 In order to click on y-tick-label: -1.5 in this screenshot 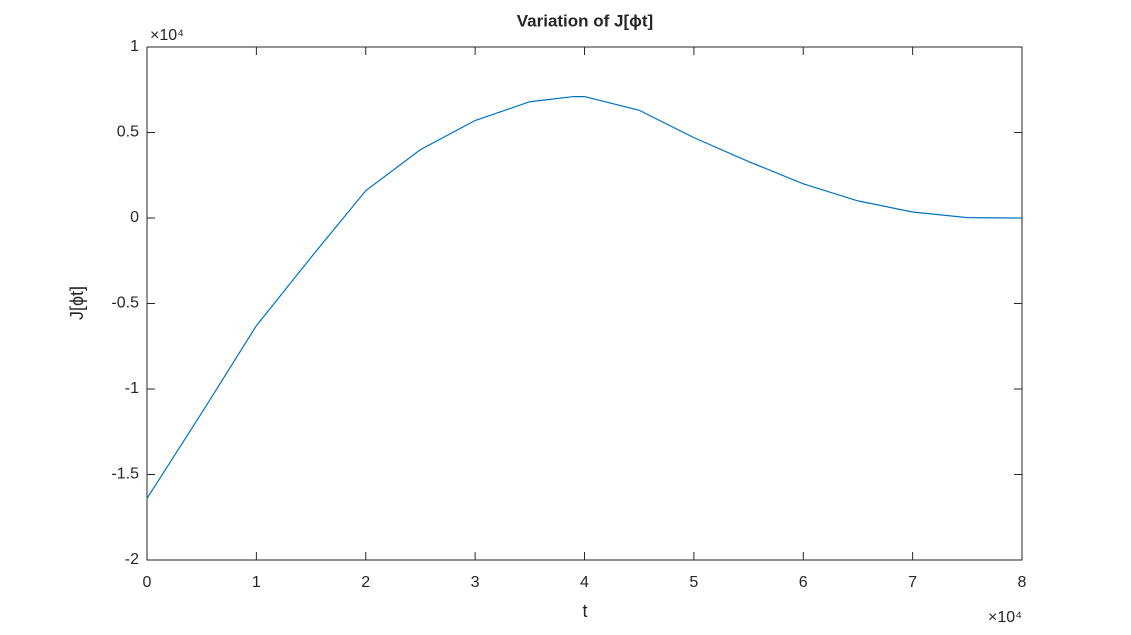, I will do `click(125, 474)`.